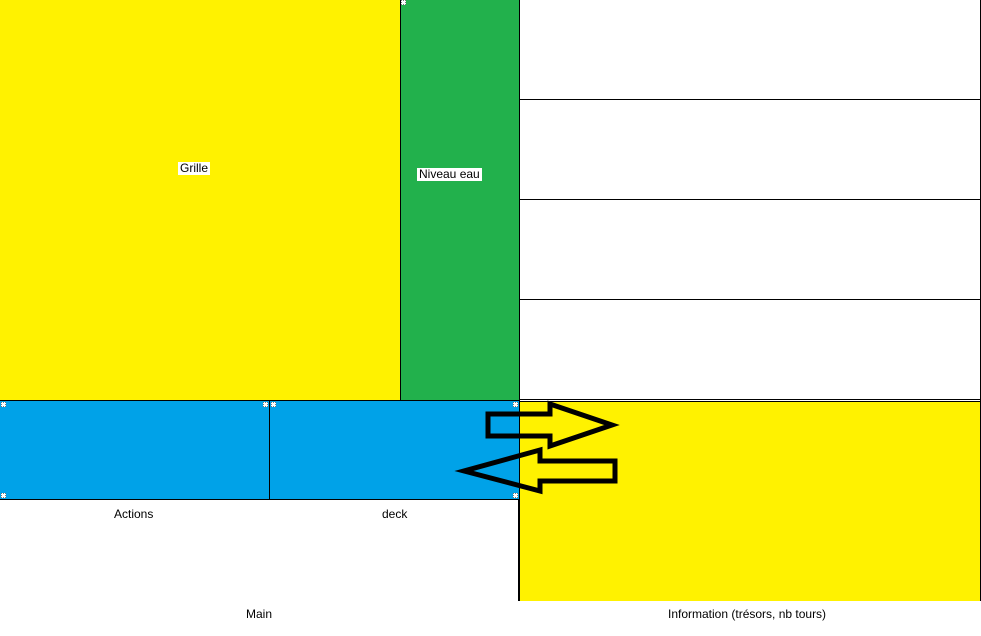  I want to click on arrow-right-icon, so click(552, 425).